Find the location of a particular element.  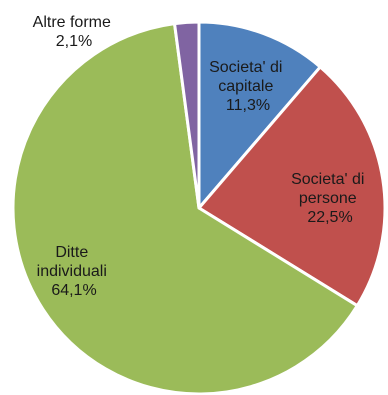

slice-value-societa-persone: 22,5% is located at coordinates (329, 217).